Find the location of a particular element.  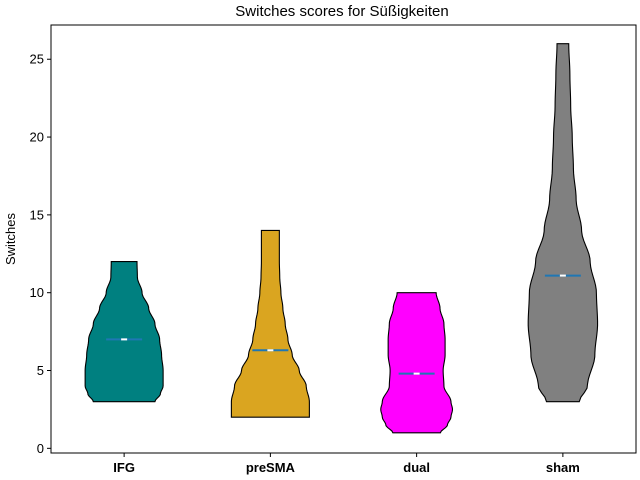

y-tick-label: 5 is located at coordinates (40, 370).